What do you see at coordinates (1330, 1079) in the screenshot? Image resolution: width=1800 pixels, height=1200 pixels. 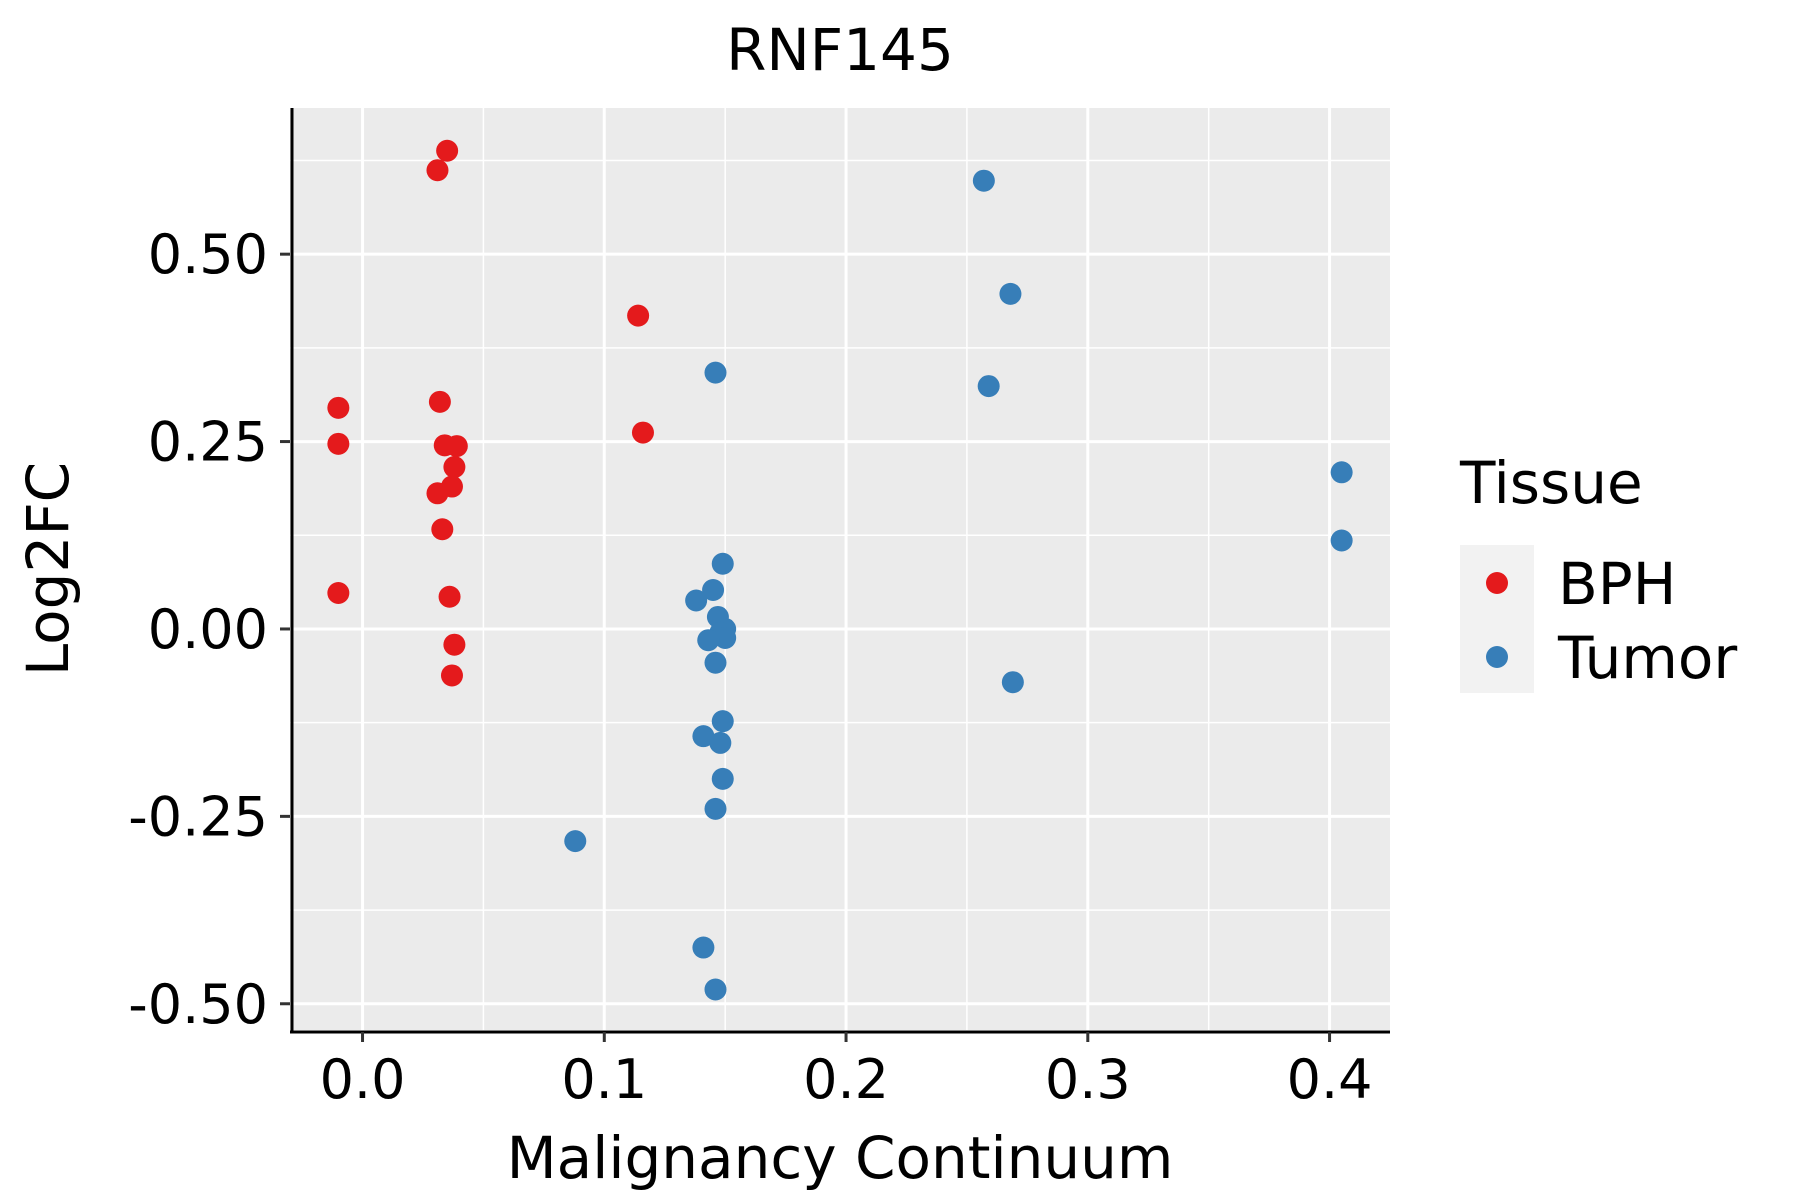 I see `x-tick-label: 0.4` at bounding box center [1330, 1079].